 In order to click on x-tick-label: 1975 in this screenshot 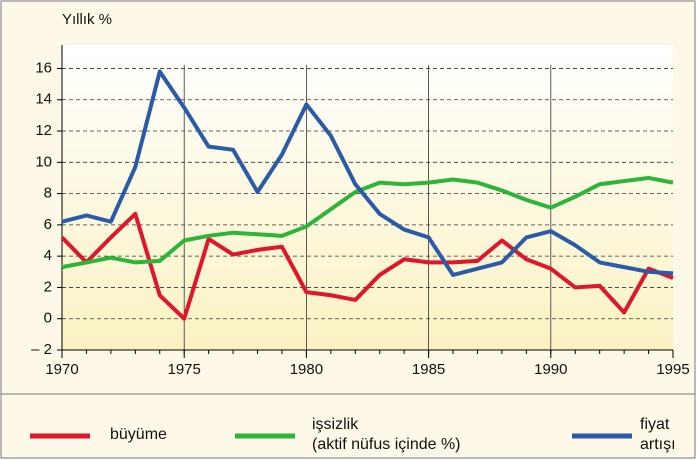, I will do `click(184, 369)`.